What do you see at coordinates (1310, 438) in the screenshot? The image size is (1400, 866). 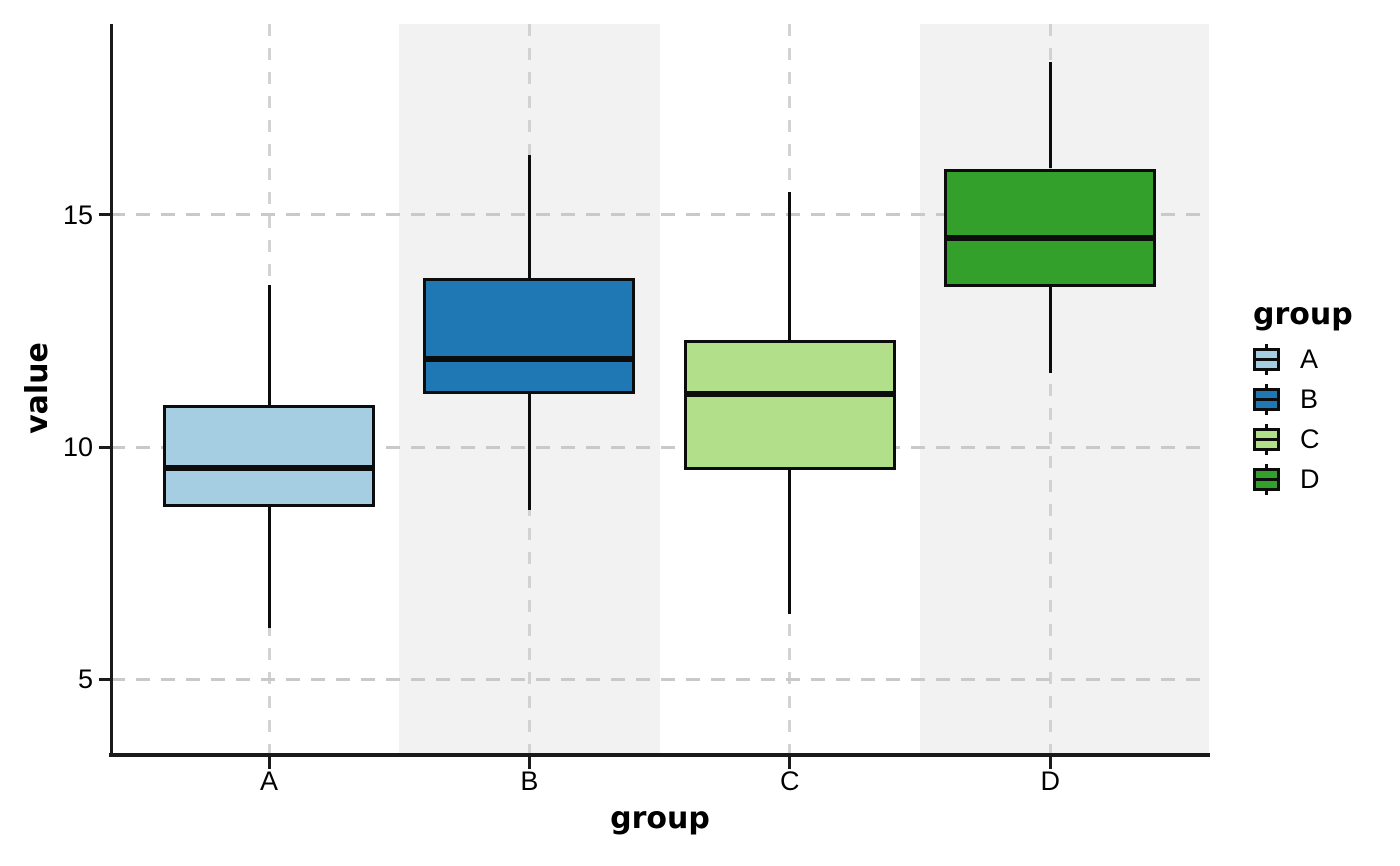 I see `legend-item-label: C` at bounding box center [1310, 438].